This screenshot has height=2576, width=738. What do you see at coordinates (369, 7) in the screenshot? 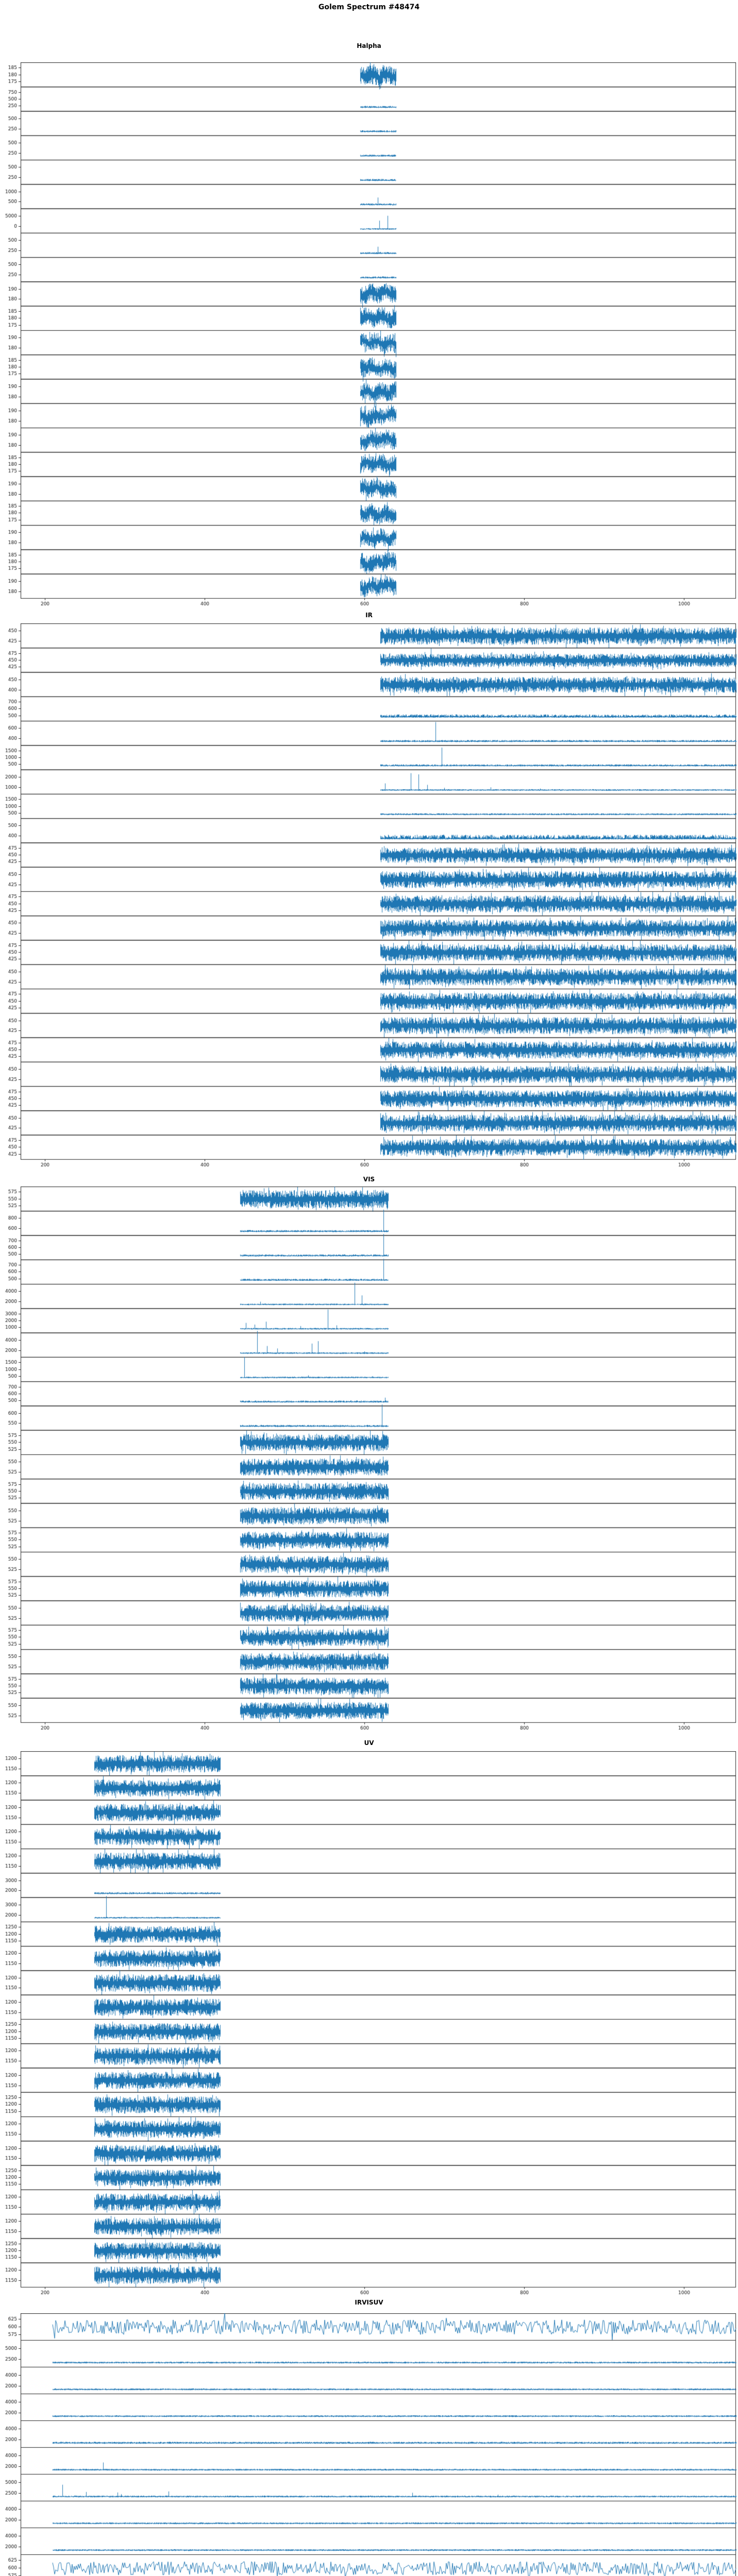
I see `figure-title: Golem Spectrum #48474` at bounding box center [369, 7].